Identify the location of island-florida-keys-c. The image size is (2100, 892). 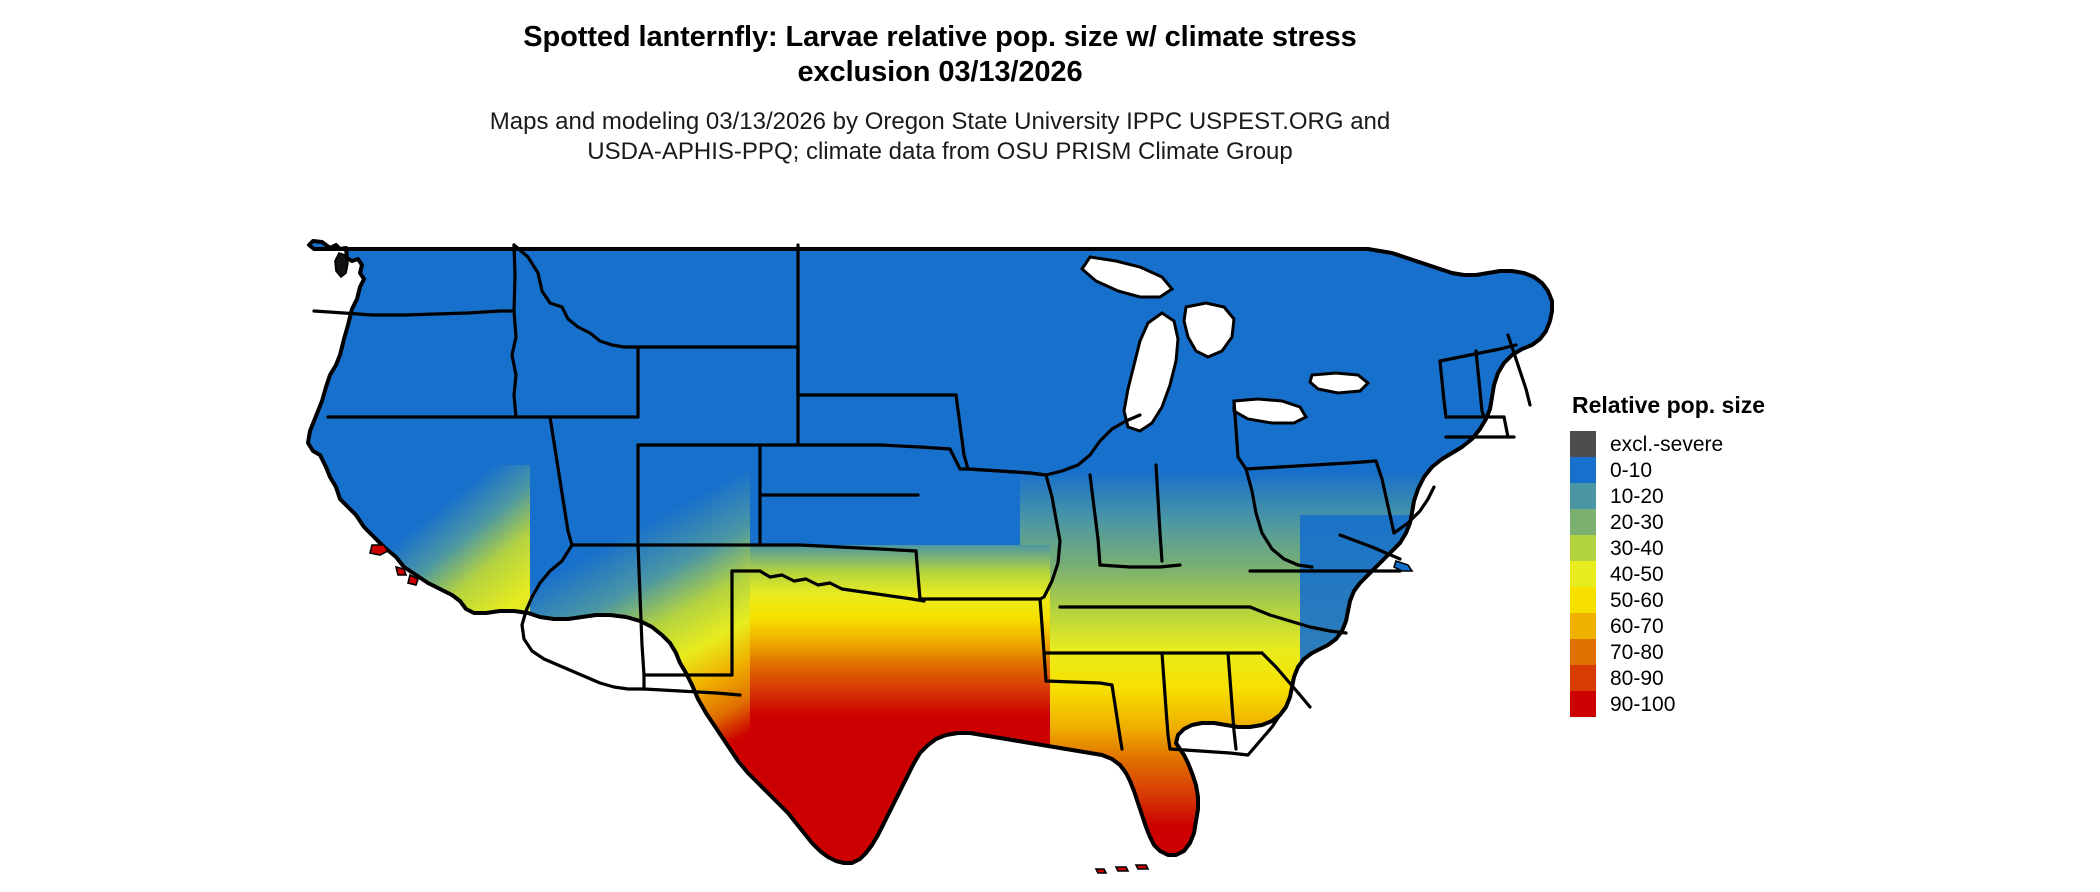
(1101, 871).